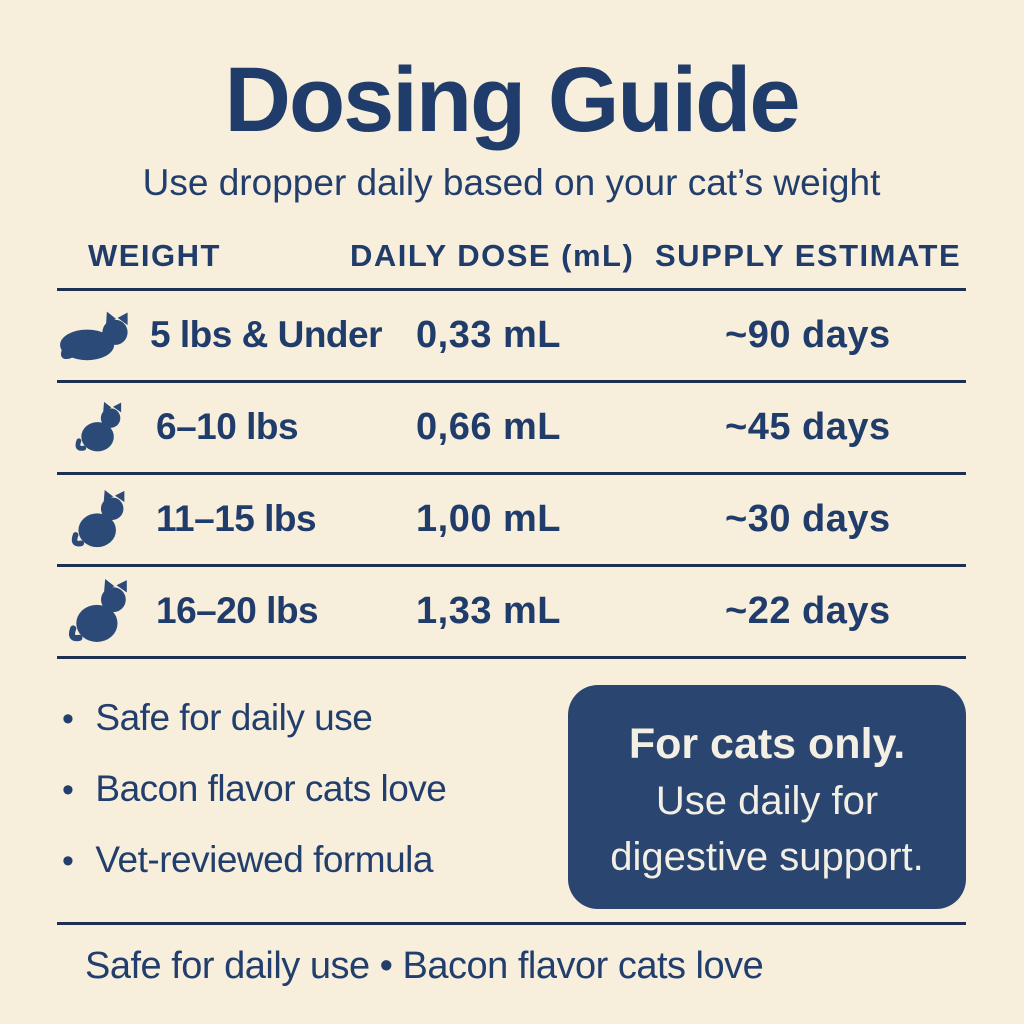 This screenshot has width=1024, height=1024. What do you see at coordinates (492, 255) in the screenshot?
I see `column-header-daily-dose: DAILY DOSE (mL)` at bounding box center [492, 255].